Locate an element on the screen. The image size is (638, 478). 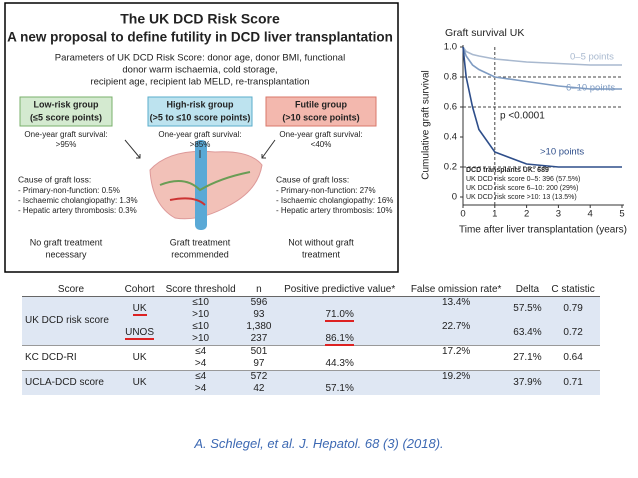
y-tick-label: 0.6 is located at coordinates (450, 107).